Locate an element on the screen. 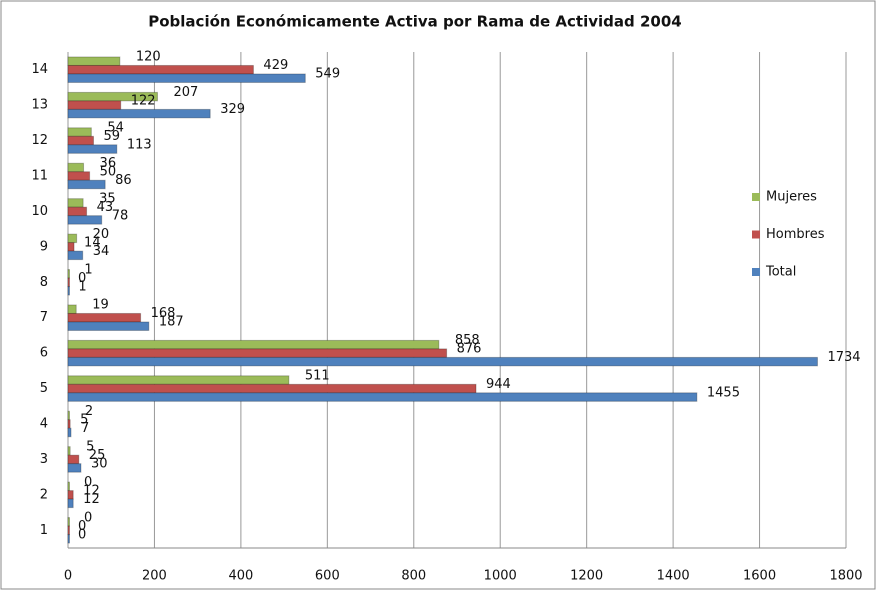 This screenshot has width=876, height=590. data-label: 35 is located at coordinates (107, 198).